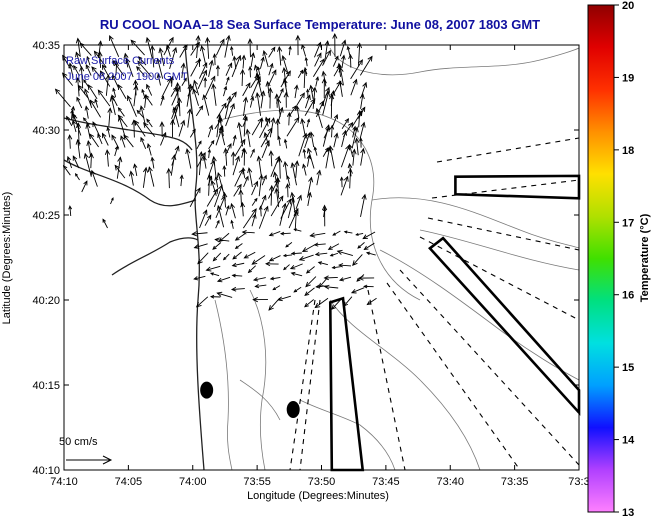 The image size is (651, 518). What do you see at coordinates (129, 482) in the screenshot?
I see `x-tick-label: 74:05` at bounding box center [129, 482].